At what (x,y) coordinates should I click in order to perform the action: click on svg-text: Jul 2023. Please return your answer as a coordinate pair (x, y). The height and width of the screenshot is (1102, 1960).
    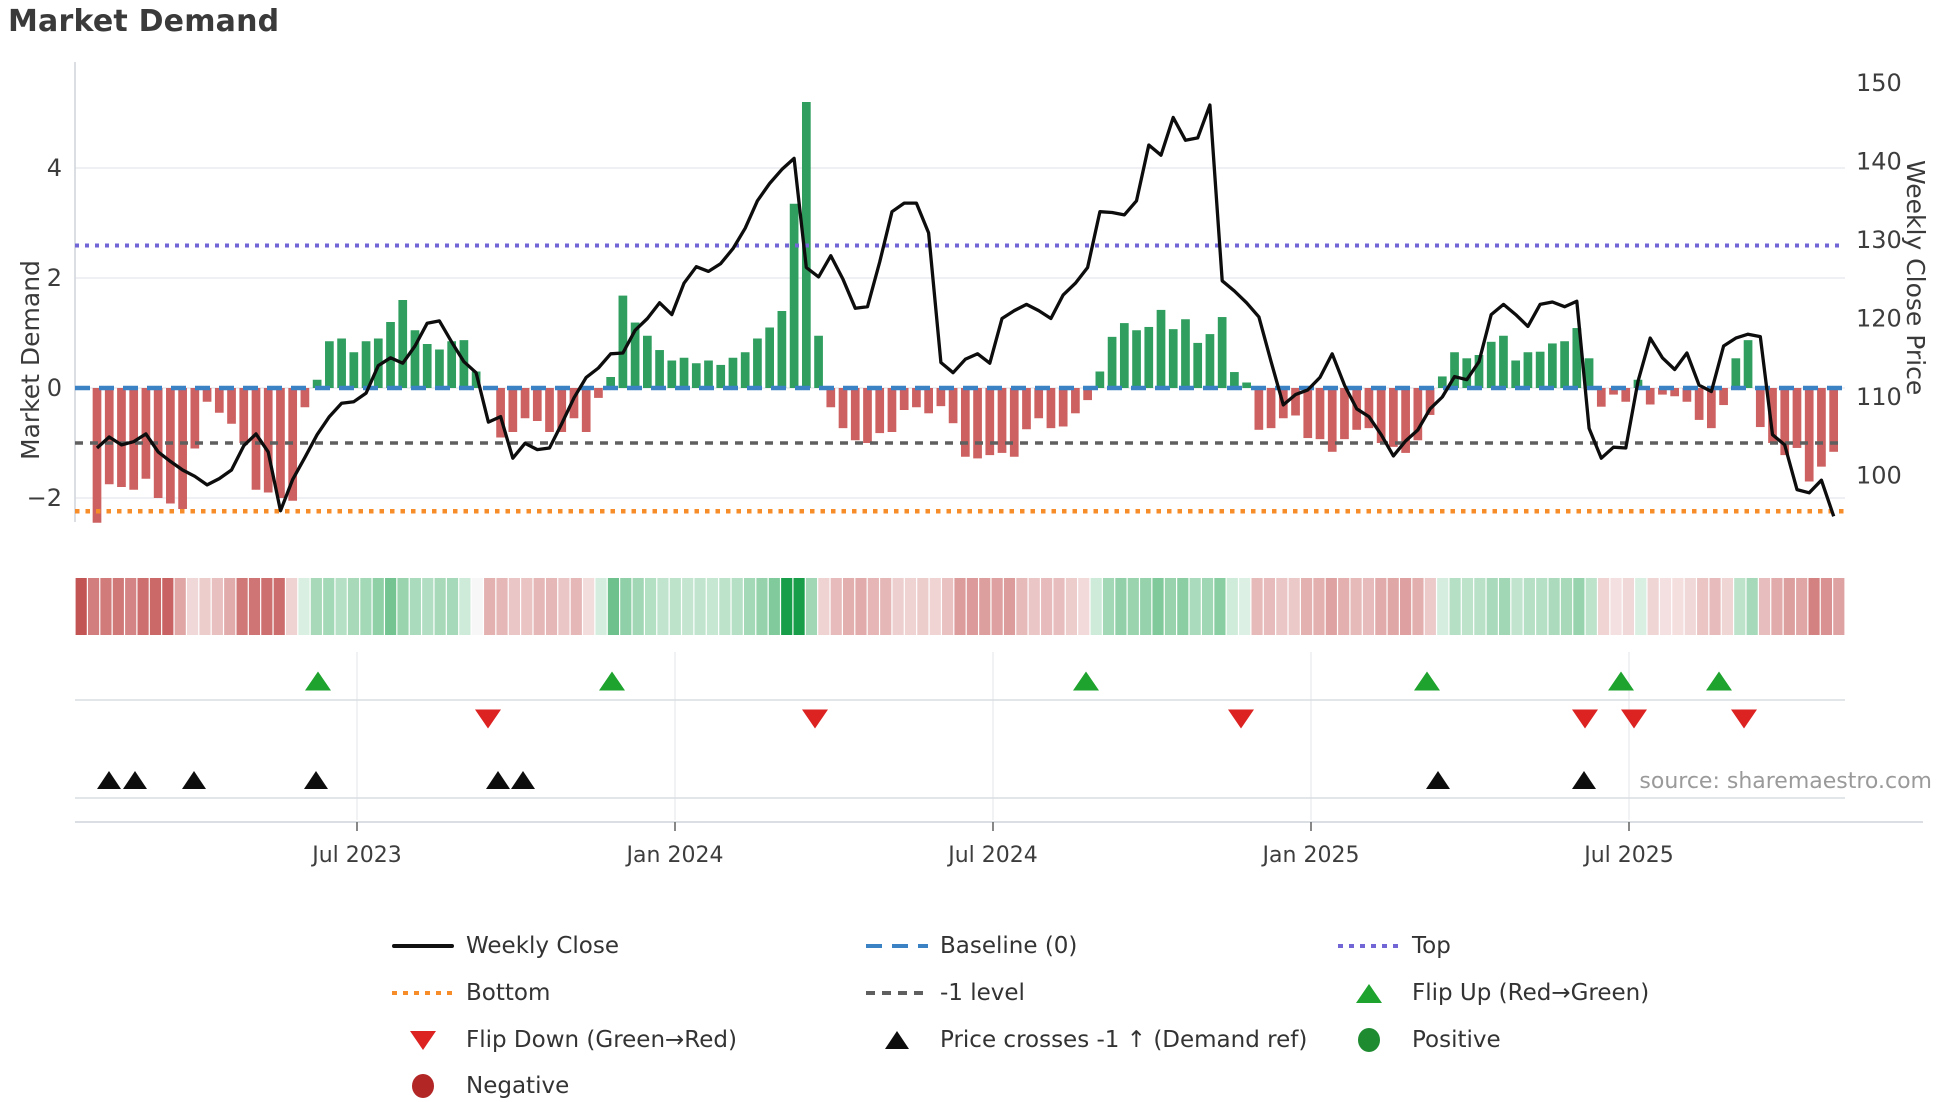
    Looking at the image, I should click on (356, 855).